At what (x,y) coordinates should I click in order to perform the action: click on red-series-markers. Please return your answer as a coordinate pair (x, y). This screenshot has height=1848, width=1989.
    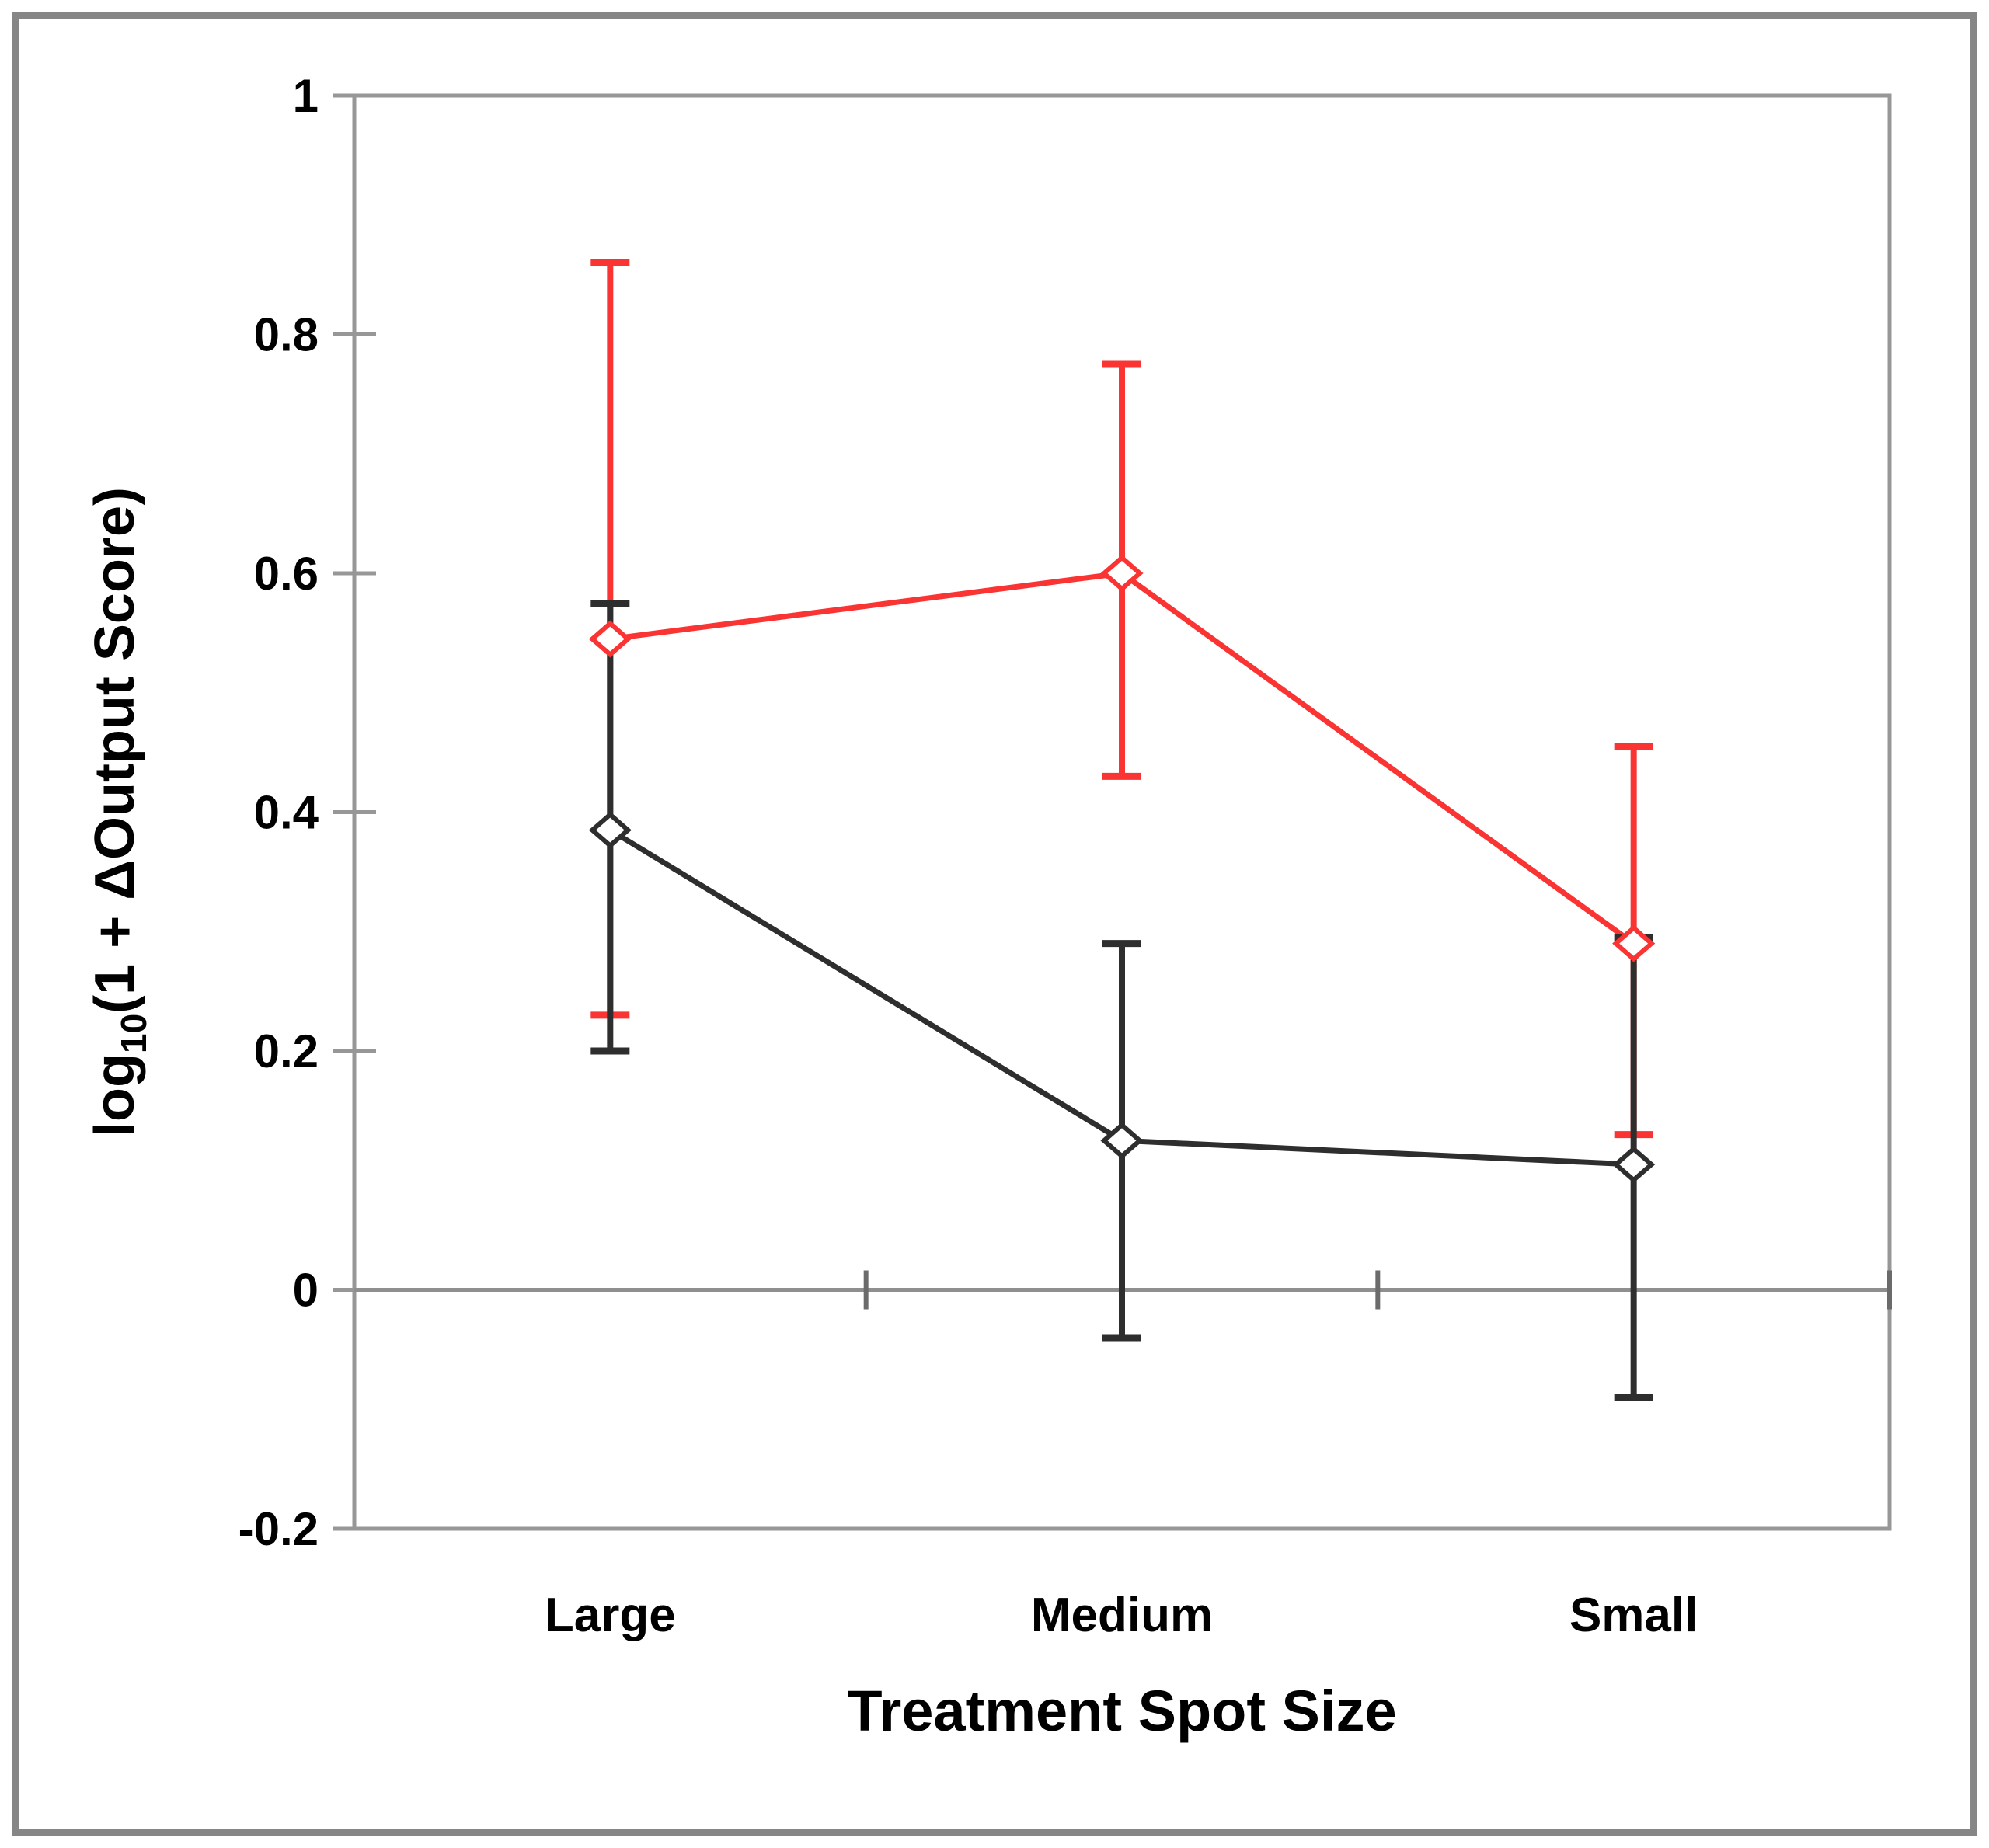
    Looking at the image, I should click on (1122, 759).